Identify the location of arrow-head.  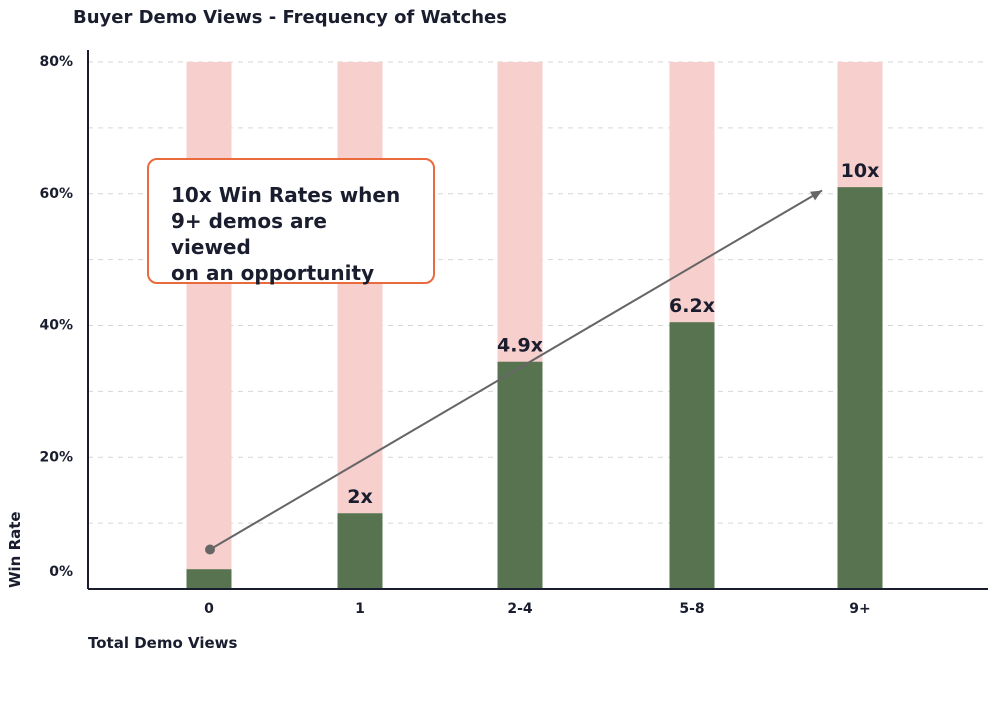
(815, 195).